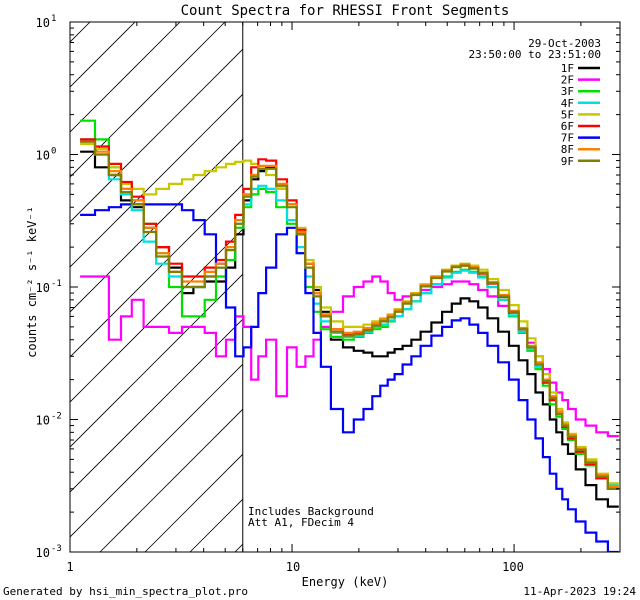  Describe the element at coordinates (293, 567) in the screenshot. I see `x-tick-label-10: 10` at that location.